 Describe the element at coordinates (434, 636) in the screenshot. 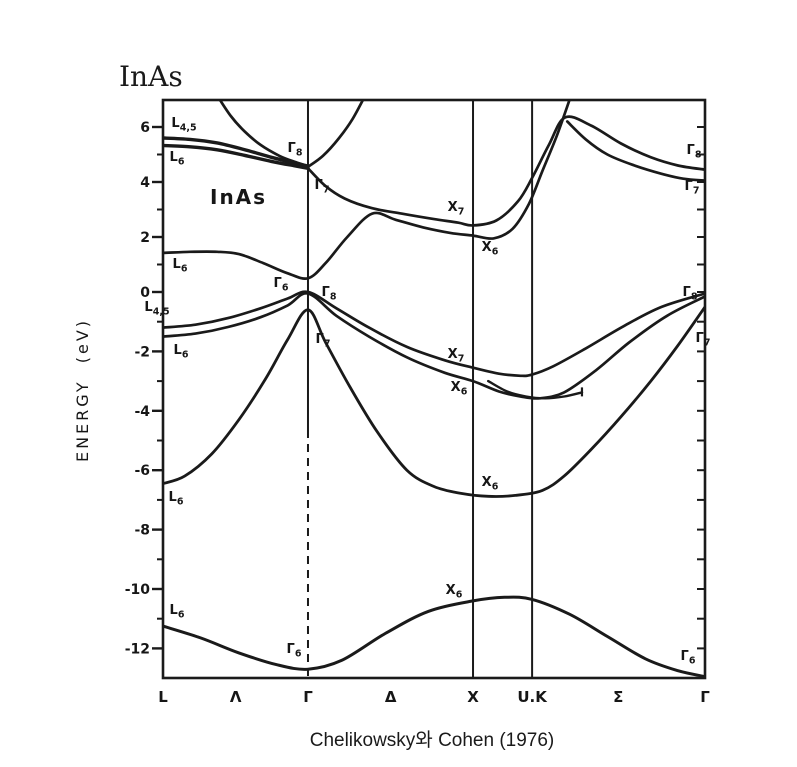

I see `band-curve-valence-bottom-s-band` at that location.